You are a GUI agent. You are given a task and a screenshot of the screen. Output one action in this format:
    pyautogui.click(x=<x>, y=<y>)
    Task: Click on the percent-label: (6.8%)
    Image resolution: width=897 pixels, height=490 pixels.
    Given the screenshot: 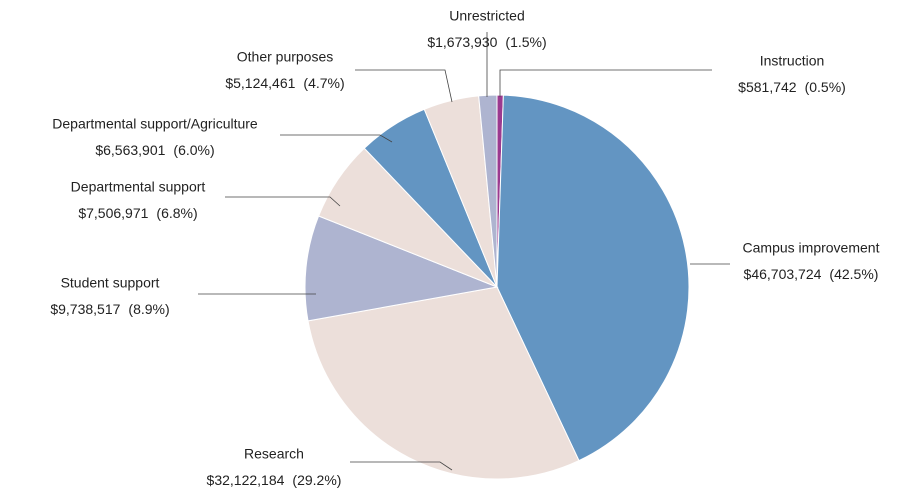 What is the action you would take?
    pyautogui.click(x=176, y=213)
    